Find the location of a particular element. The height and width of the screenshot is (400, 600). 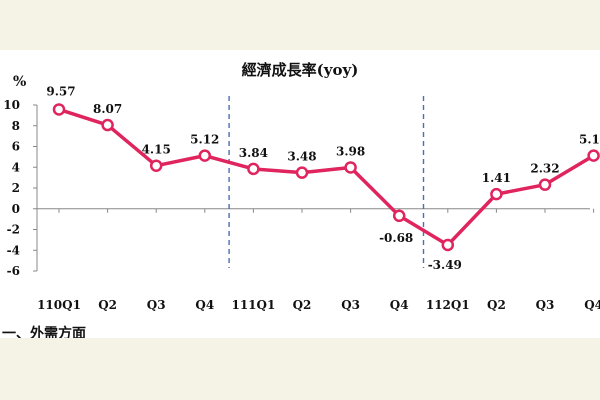

data-label: 1.41 is located at coordinates (496, 178).